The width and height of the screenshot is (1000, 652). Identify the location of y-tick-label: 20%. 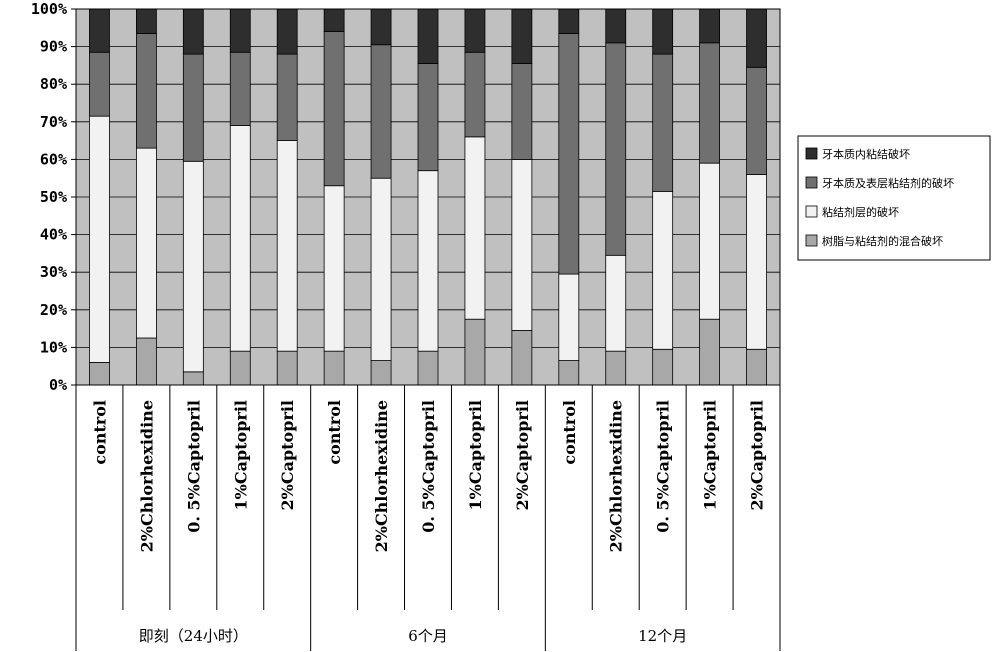
(53, 310).